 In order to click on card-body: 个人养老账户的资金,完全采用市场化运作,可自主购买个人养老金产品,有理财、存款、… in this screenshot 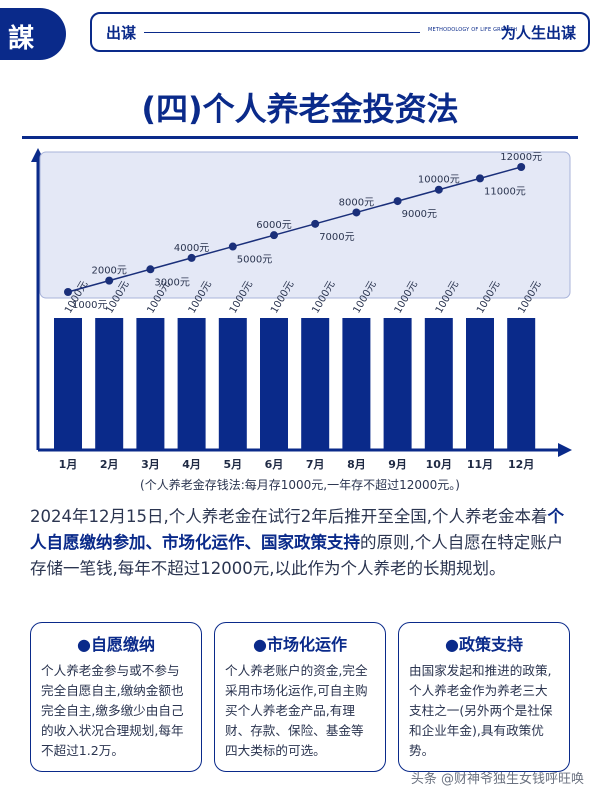, I will do `click(296, 710)`.